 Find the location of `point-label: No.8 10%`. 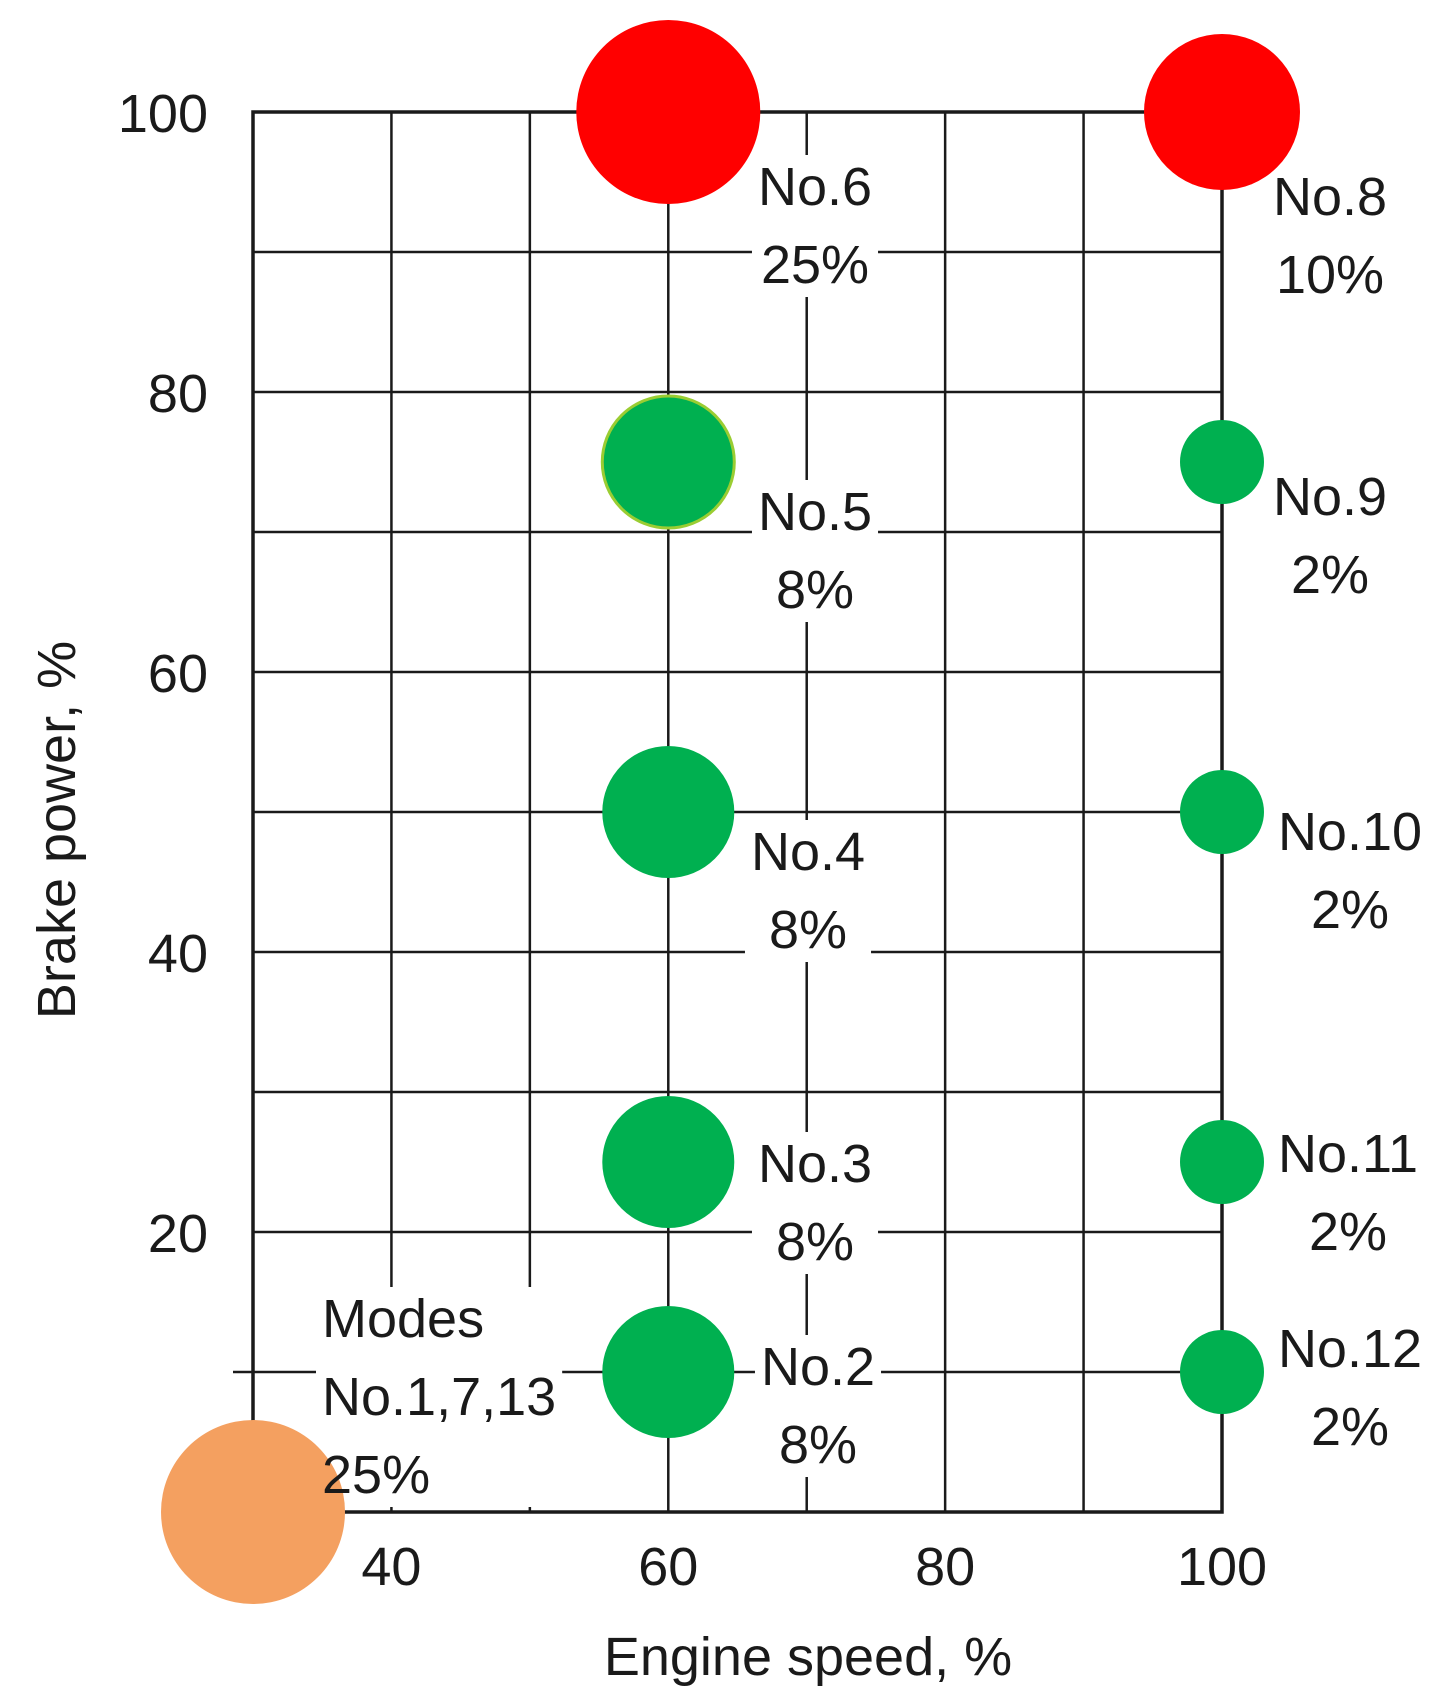

point-label: No.8 10% is located at coordinates (1330, 236).